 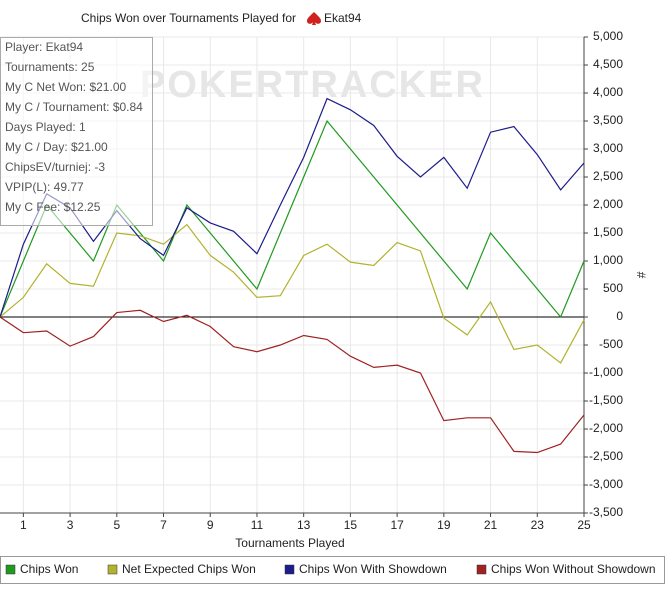 What do you see at coordinates (304, 525) in the screenshot?
I see `x-tick-label: 13` at bounding box center [304, 525].